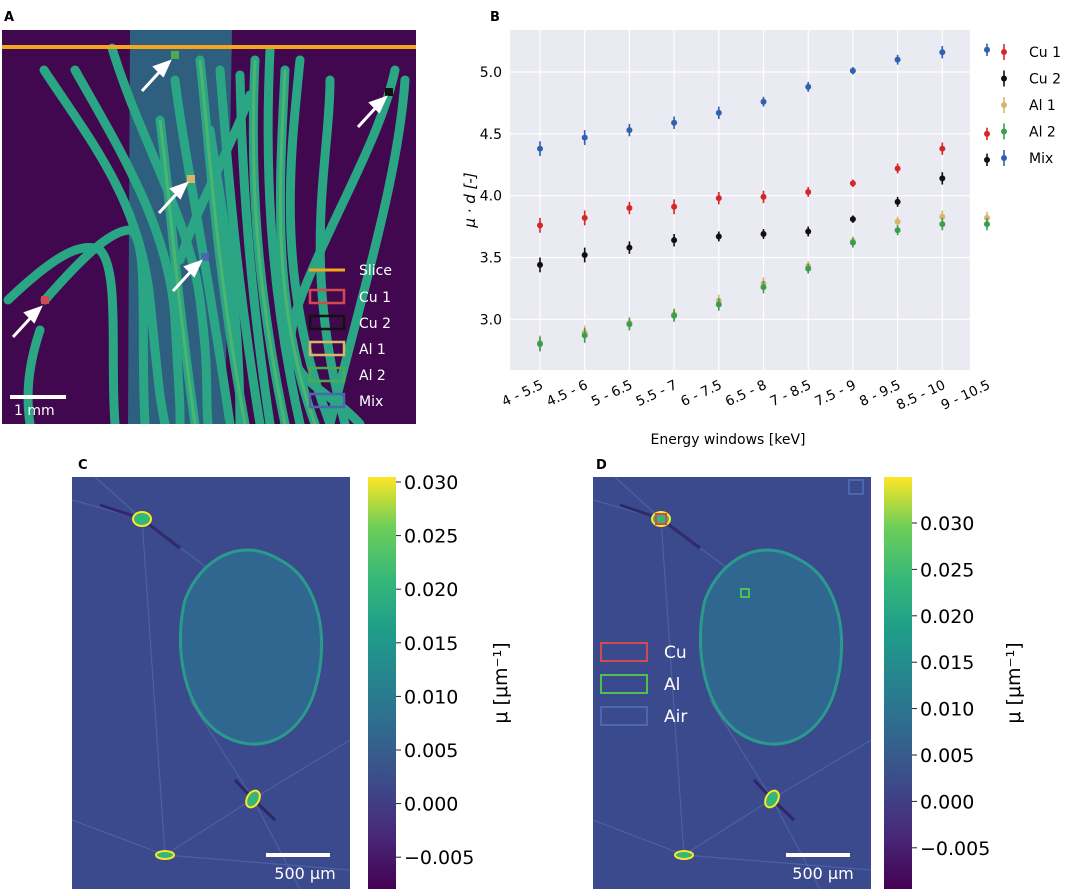  What do you see at coordinates (237, 241) in the screenshot?
I see `wire-highlights` at bounding box center [237, 241].